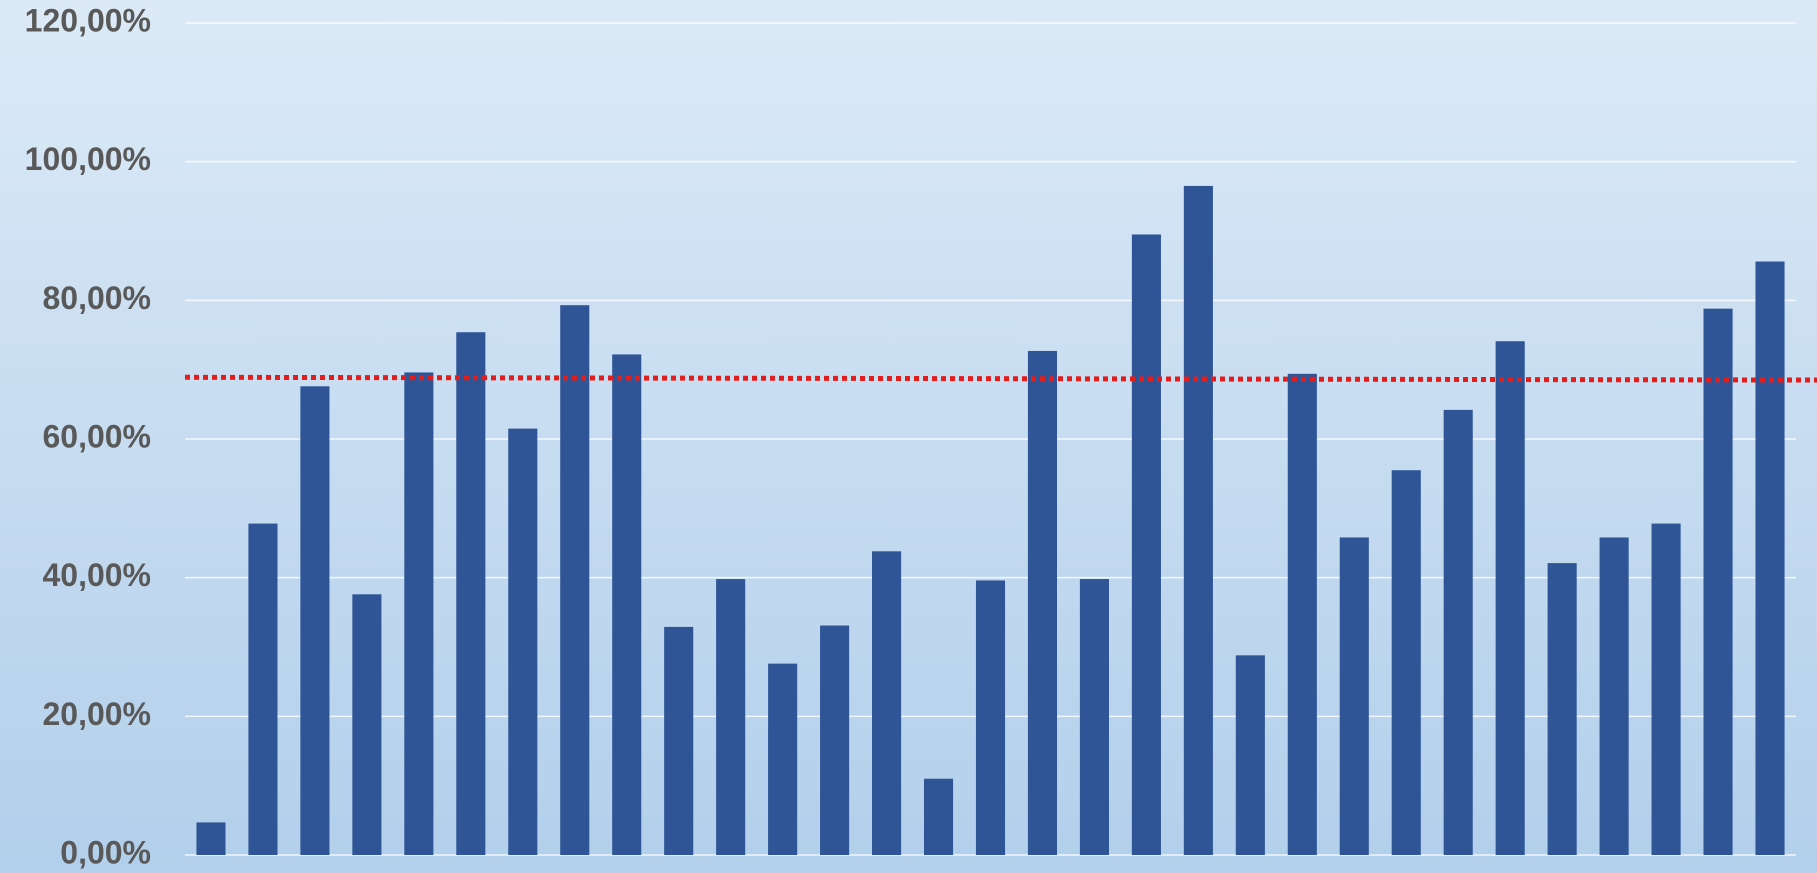  Describe the element at coordinates (88, 20) in the screenshot. I see `y-tick-label: 120,00%` at that location.